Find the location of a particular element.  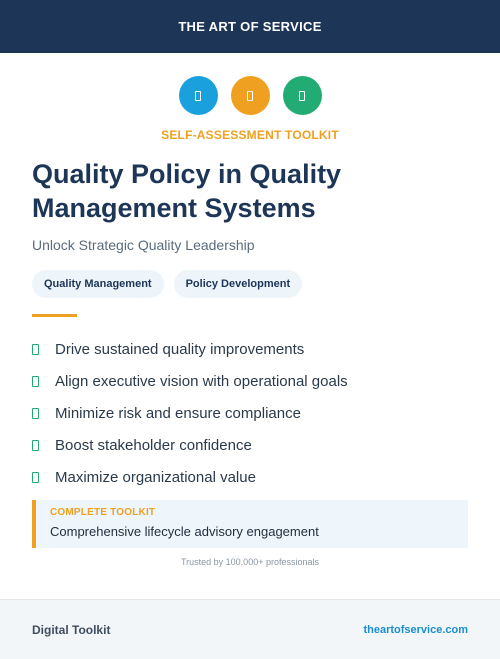

benefit-item: Maximize organizational value is located at coordinates (190, 477).